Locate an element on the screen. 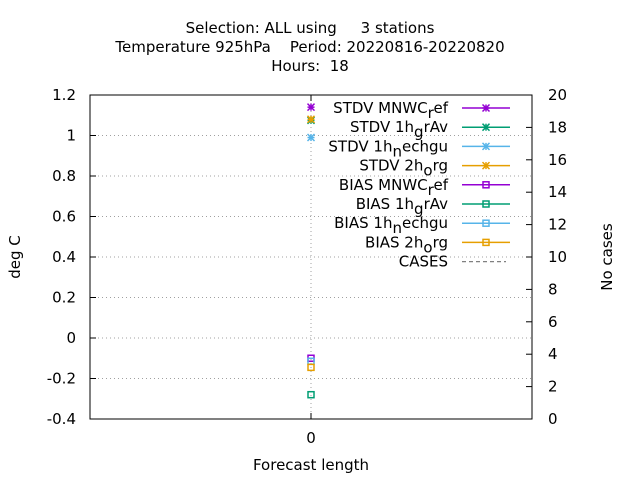 Image resolution: width=640 pixels, height=480 pixels. x-axis-label: Forecast length is located at coordinates (311, 465).